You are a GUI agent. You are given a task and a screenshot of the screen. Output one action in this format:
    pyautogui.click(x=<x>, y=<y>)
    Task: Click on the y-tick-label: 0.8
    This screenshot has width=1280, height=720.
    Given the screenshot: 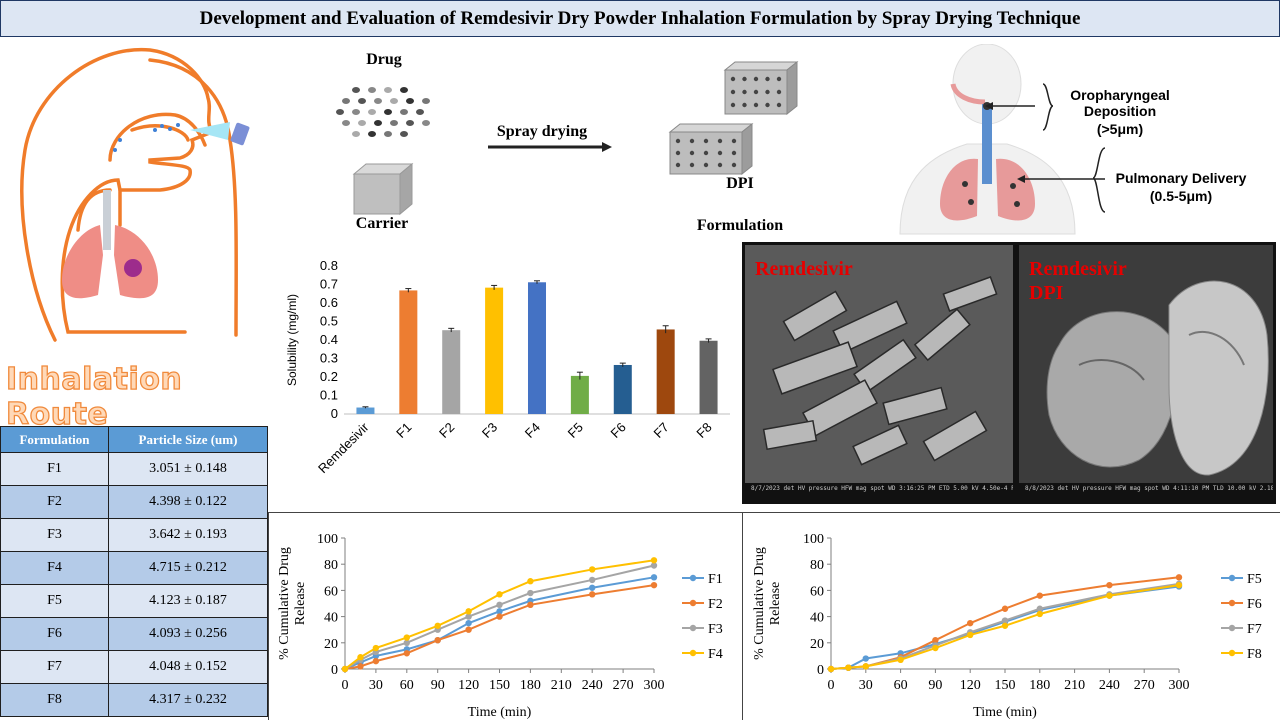 What is the action you would take?
    pyautogui.click(x=329, y=265)
    